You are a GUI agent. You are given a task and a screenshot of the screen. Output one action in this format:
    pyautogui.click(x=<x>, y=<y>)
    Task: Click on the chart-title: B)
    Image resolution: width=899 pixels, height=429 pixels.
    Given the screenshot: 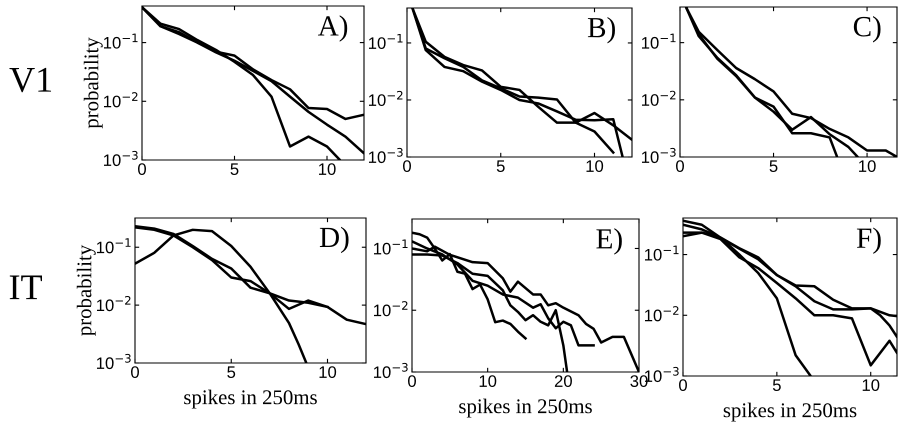 What is the action you would take?
    pyautogui.click(x=601, y=30)
    